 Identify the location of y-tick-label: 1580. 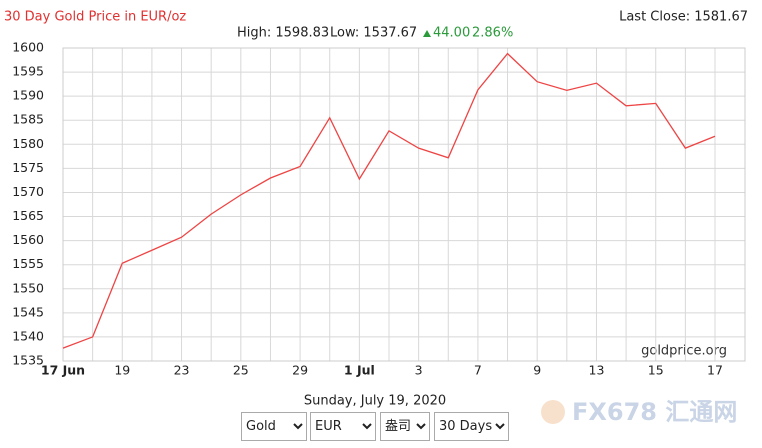
(28, 143).